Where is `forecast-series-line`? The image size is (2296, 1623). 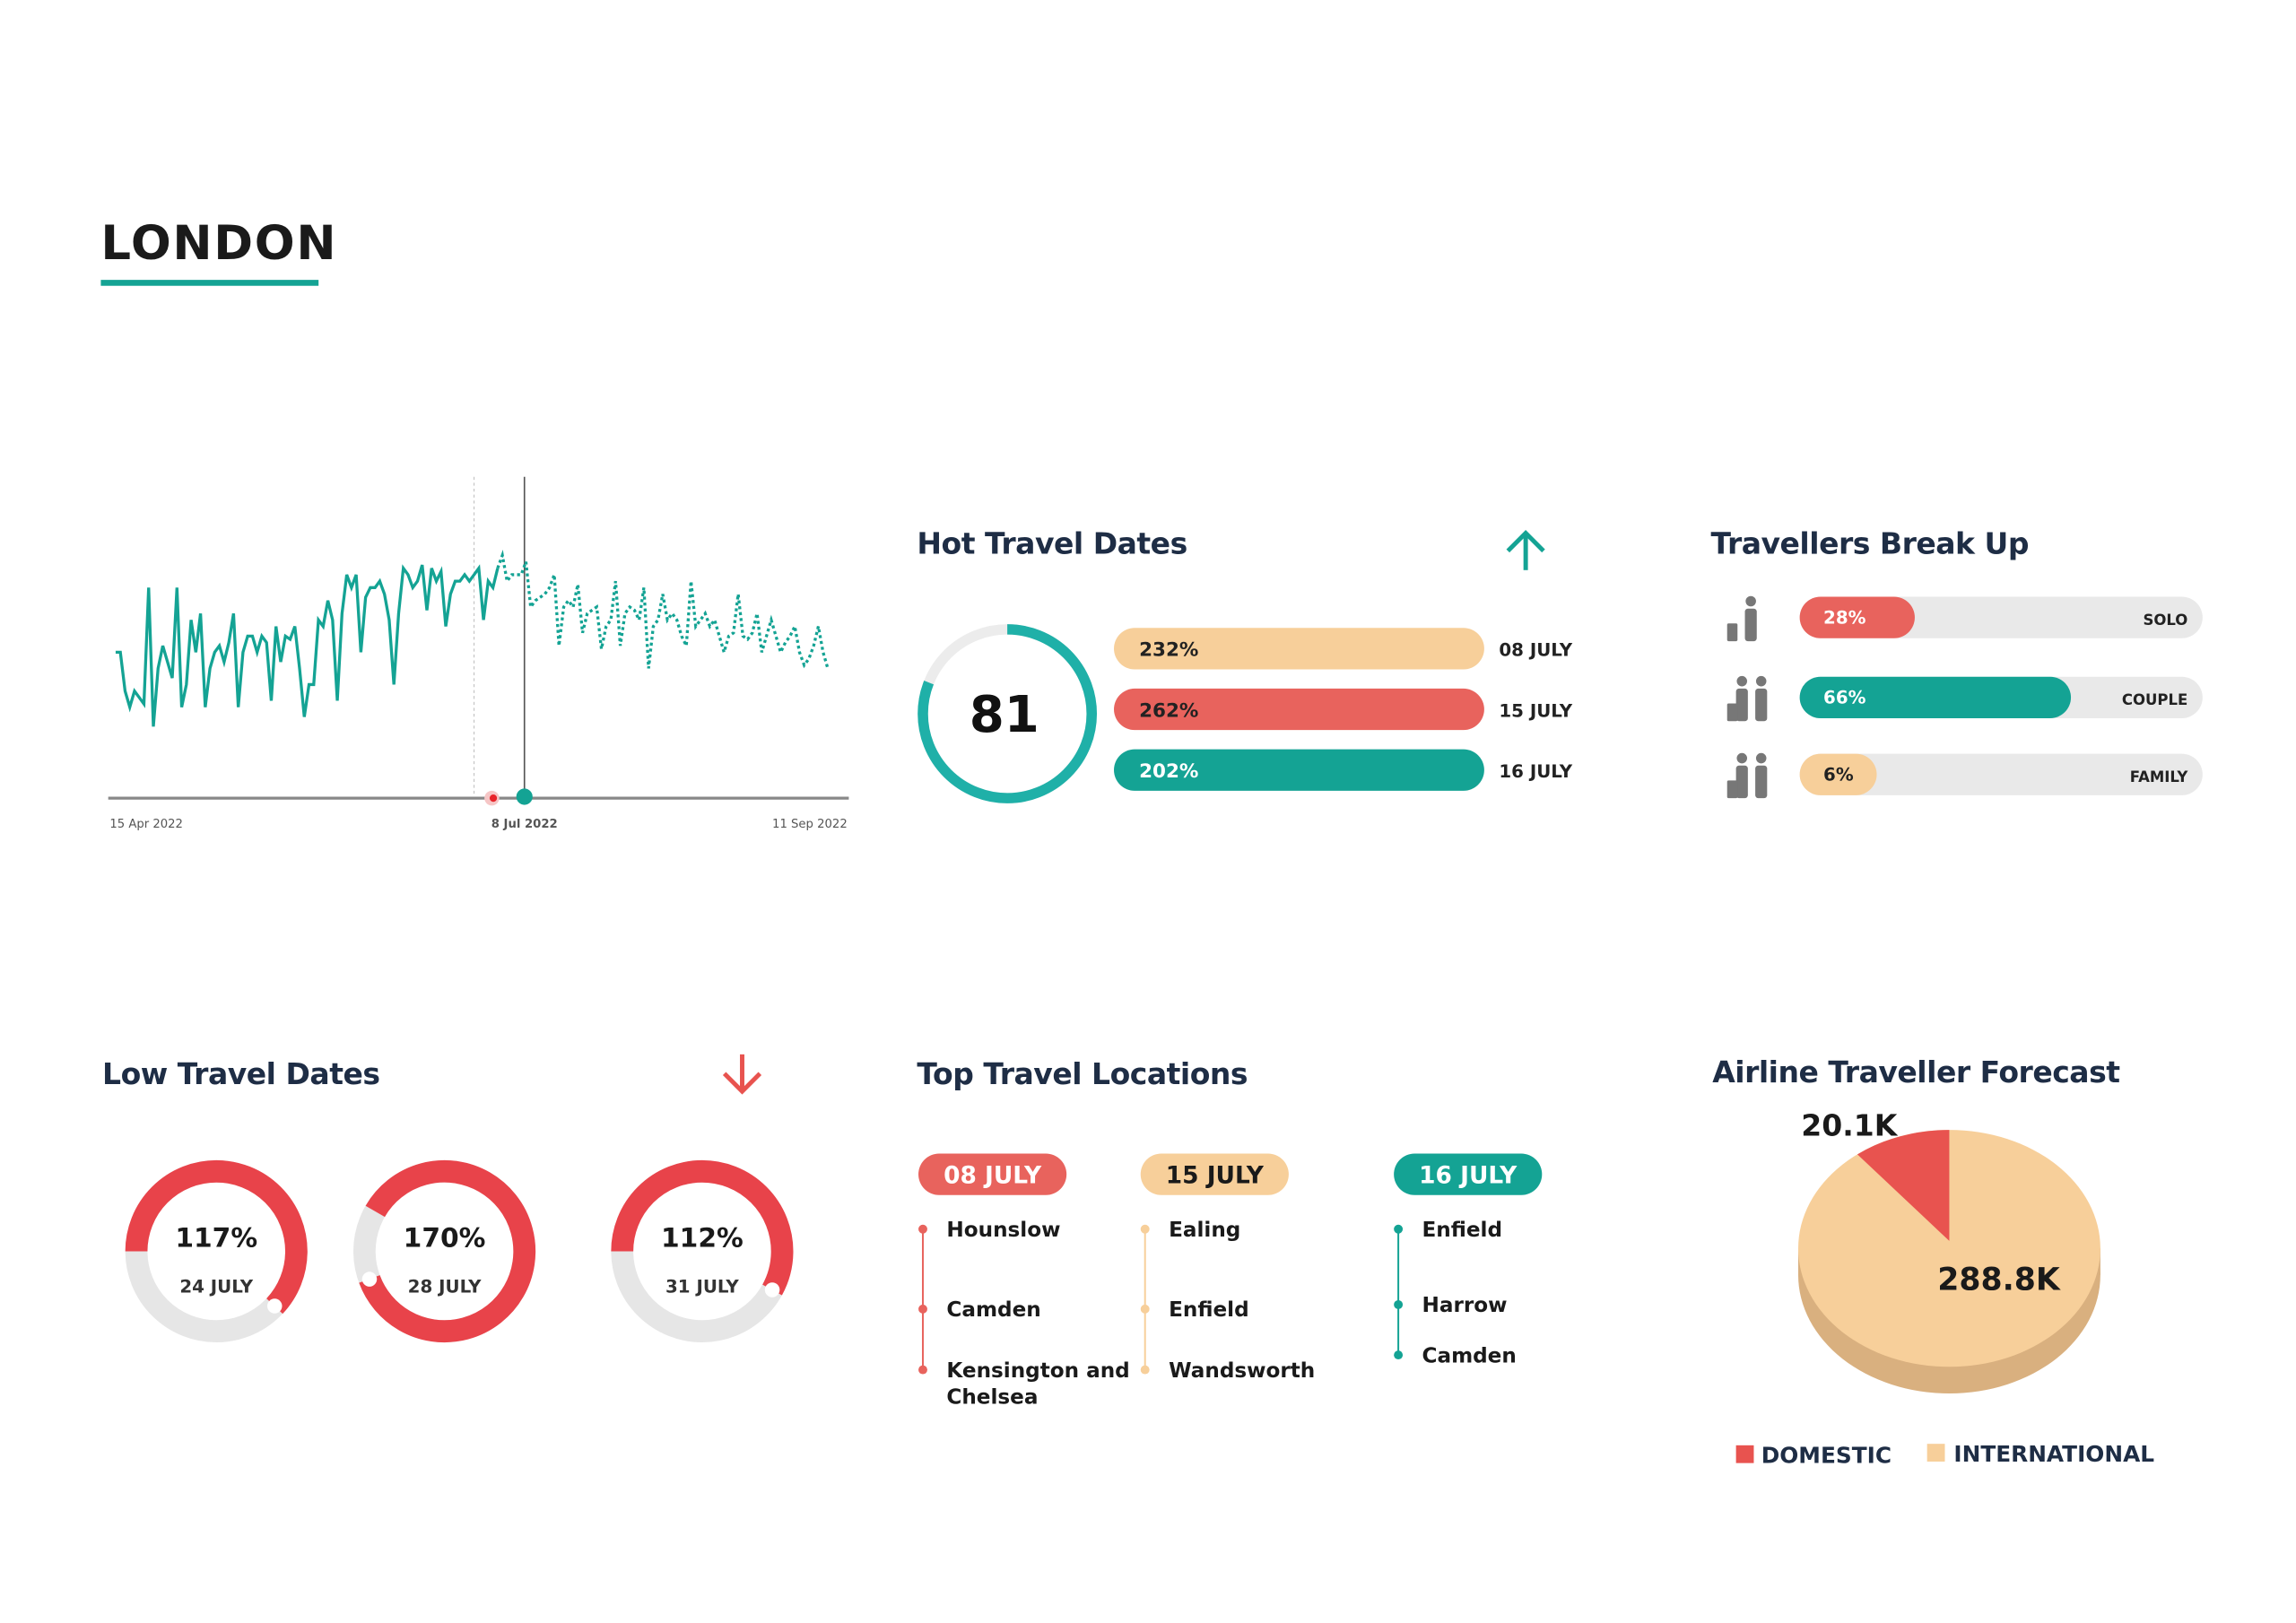 forecast-series-line is located at coordinates (663, 609).